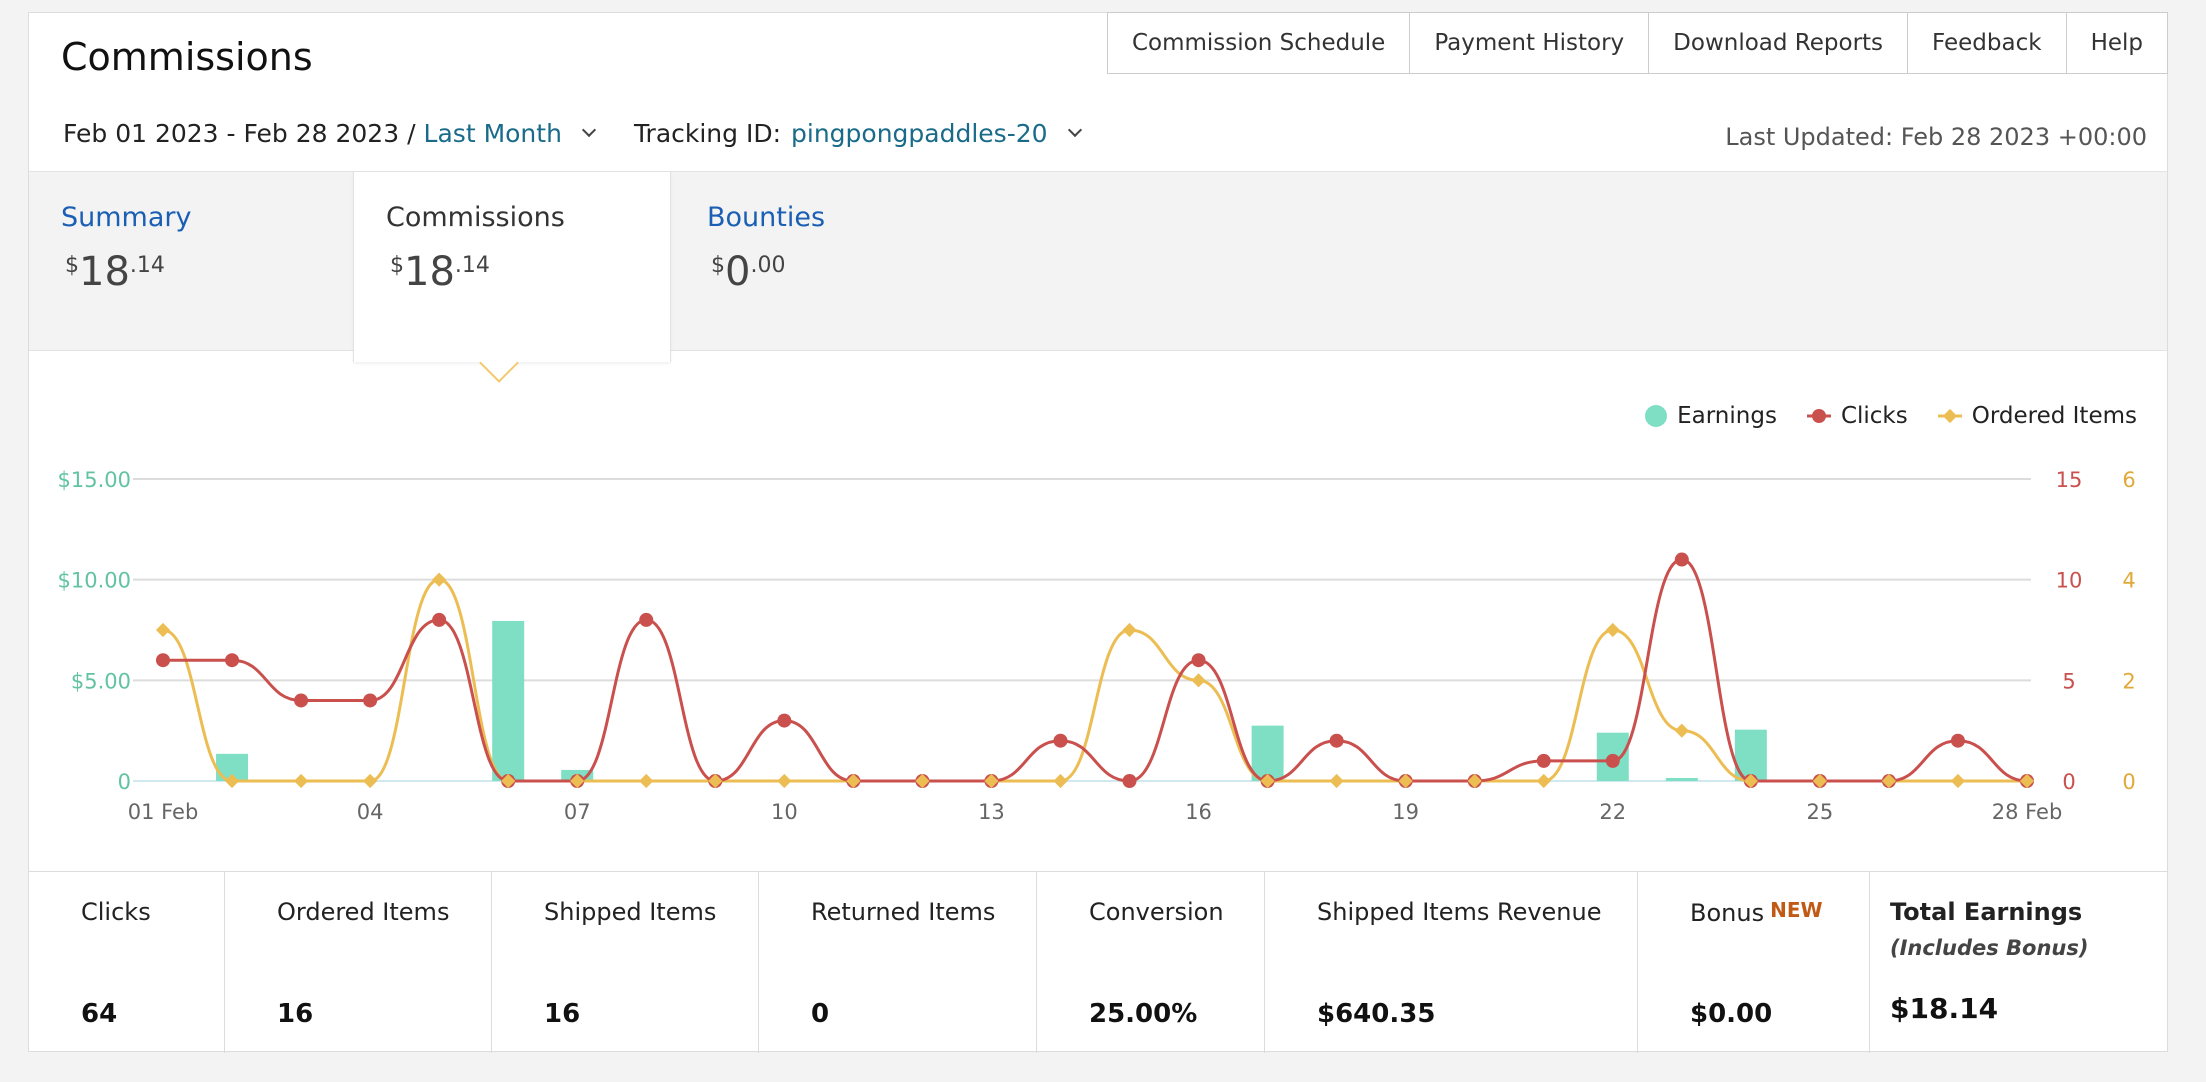 The height and width of the screenshot is (1082, 2206). Describe the element at coordinates (1656, 416) in the screenshot. I see `earnings-swatch-icon` at that location.